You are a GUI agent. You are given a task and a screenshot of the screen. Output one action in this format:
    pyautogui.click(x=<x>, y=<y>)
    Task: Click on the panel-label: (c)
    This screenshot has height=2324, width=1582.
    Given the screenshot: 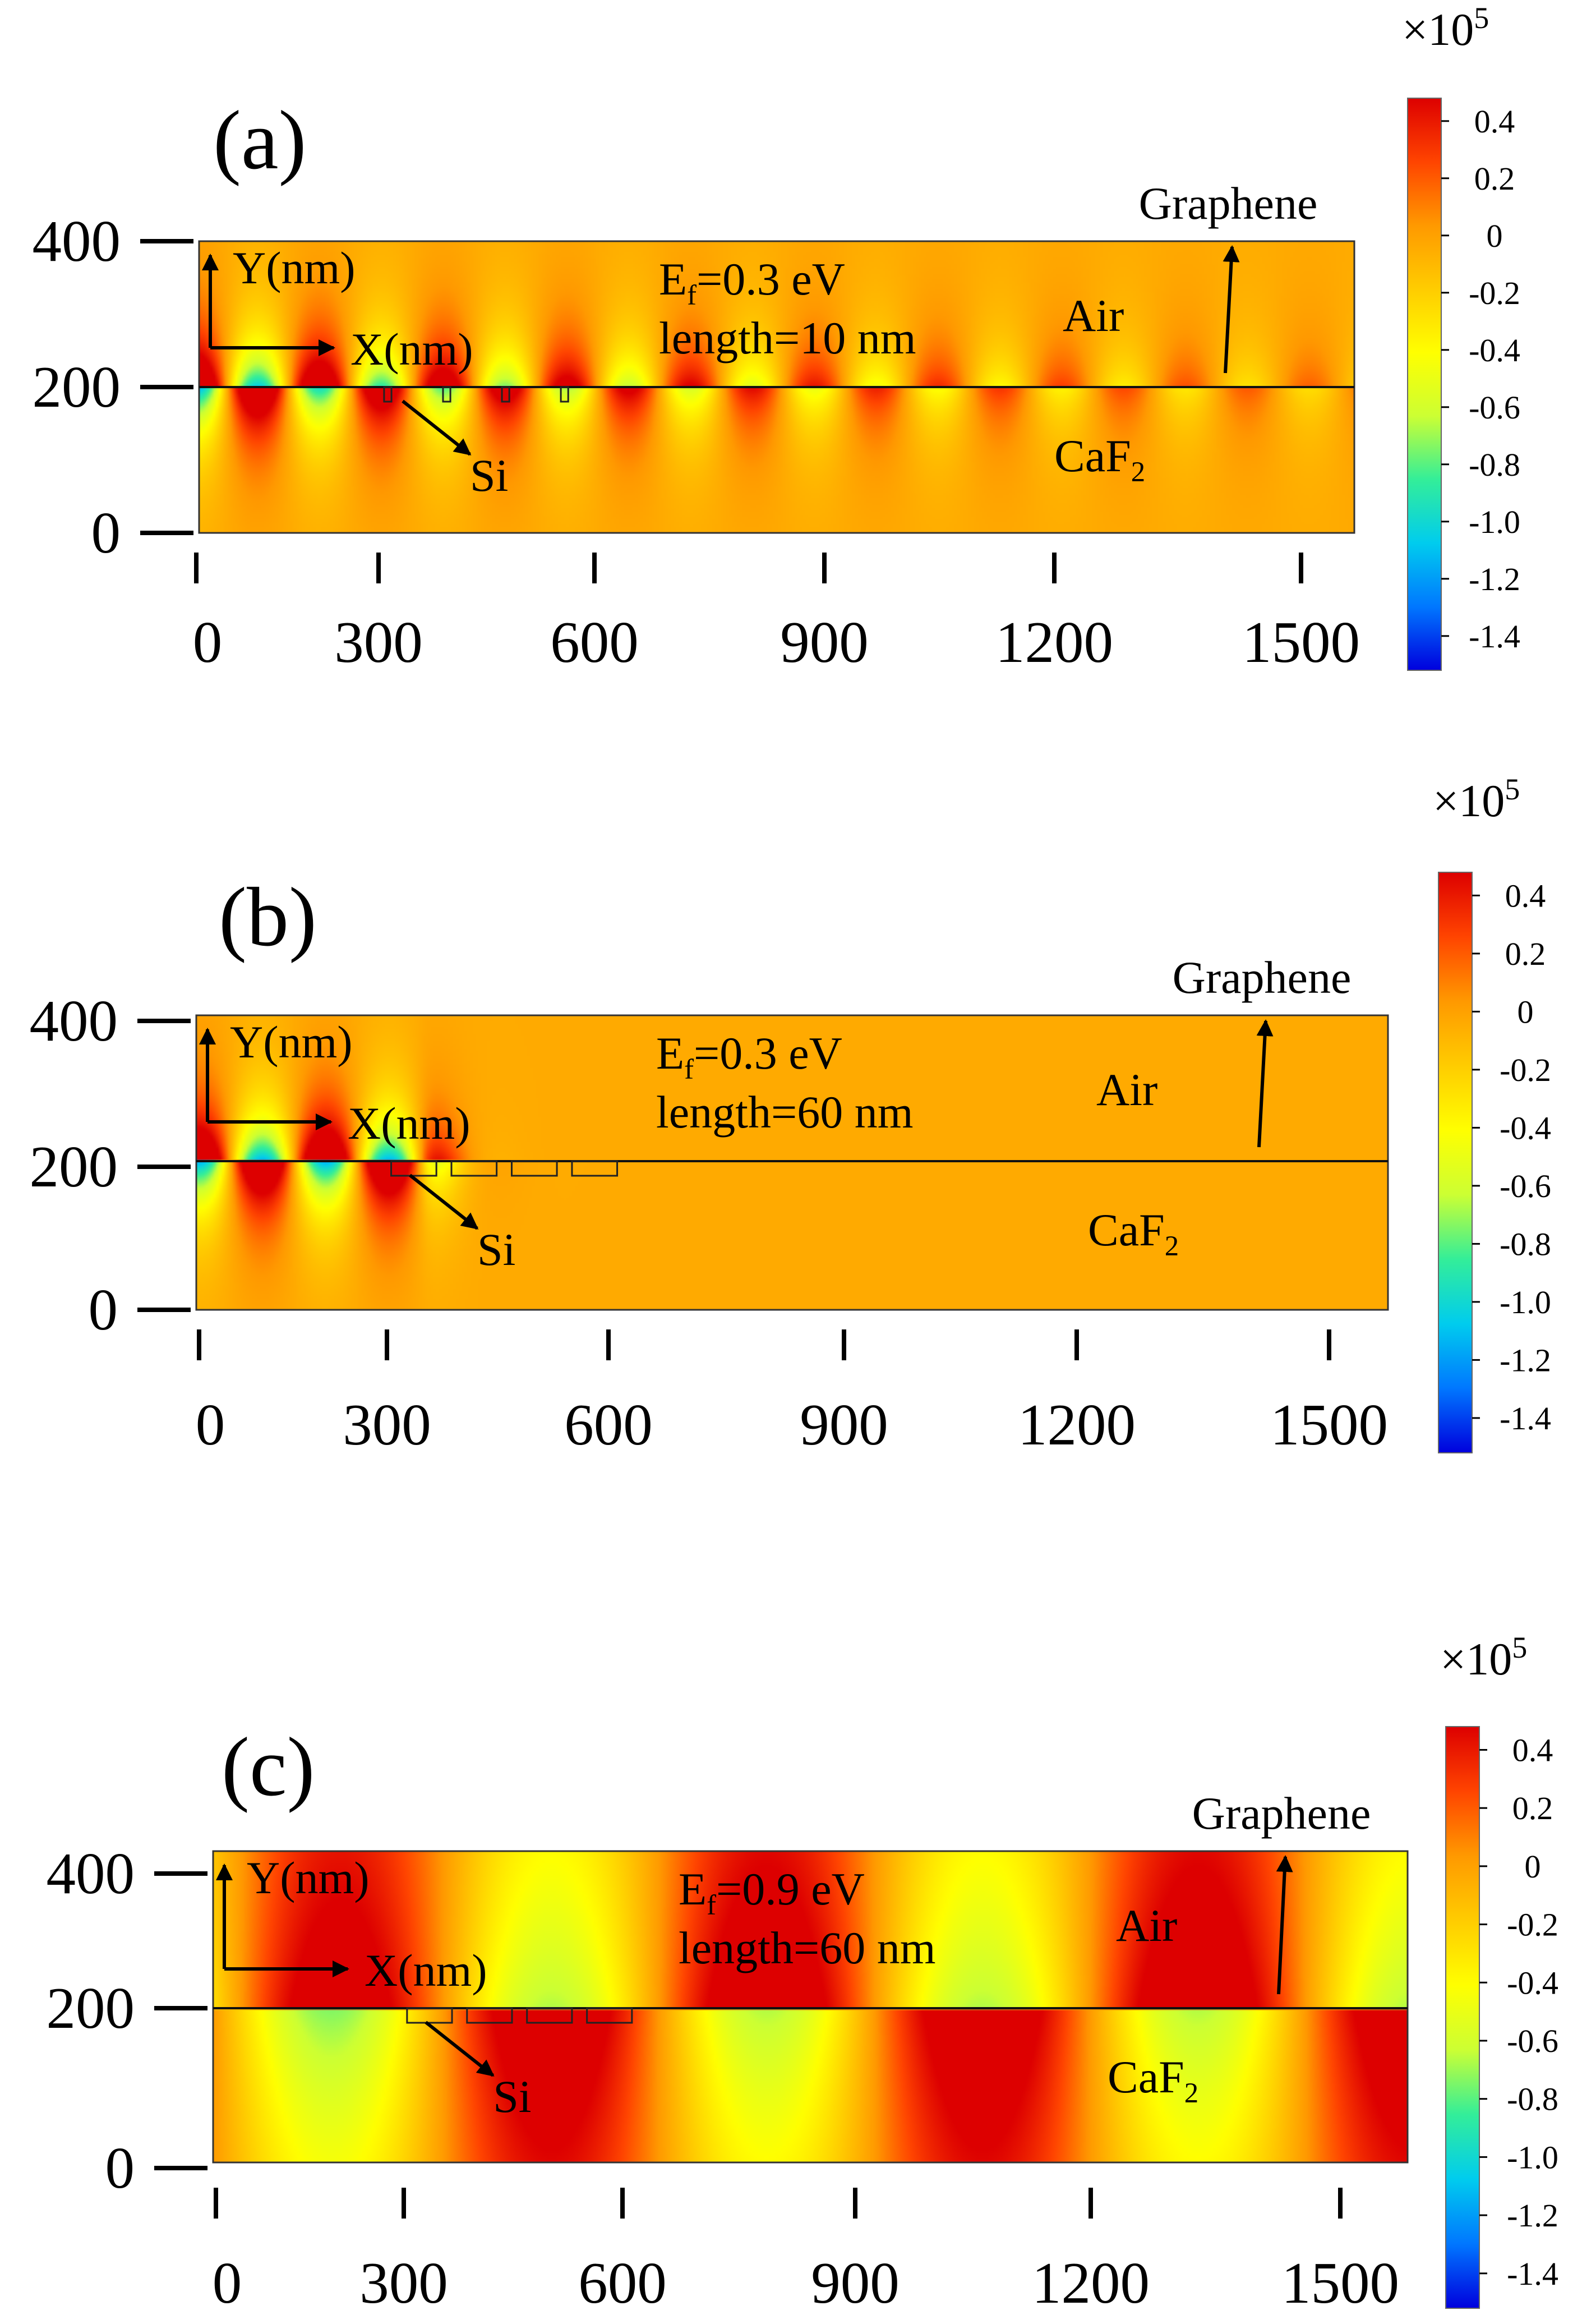 What is the action you would take?
    pyautogui.click(x=268, y=1767)
    